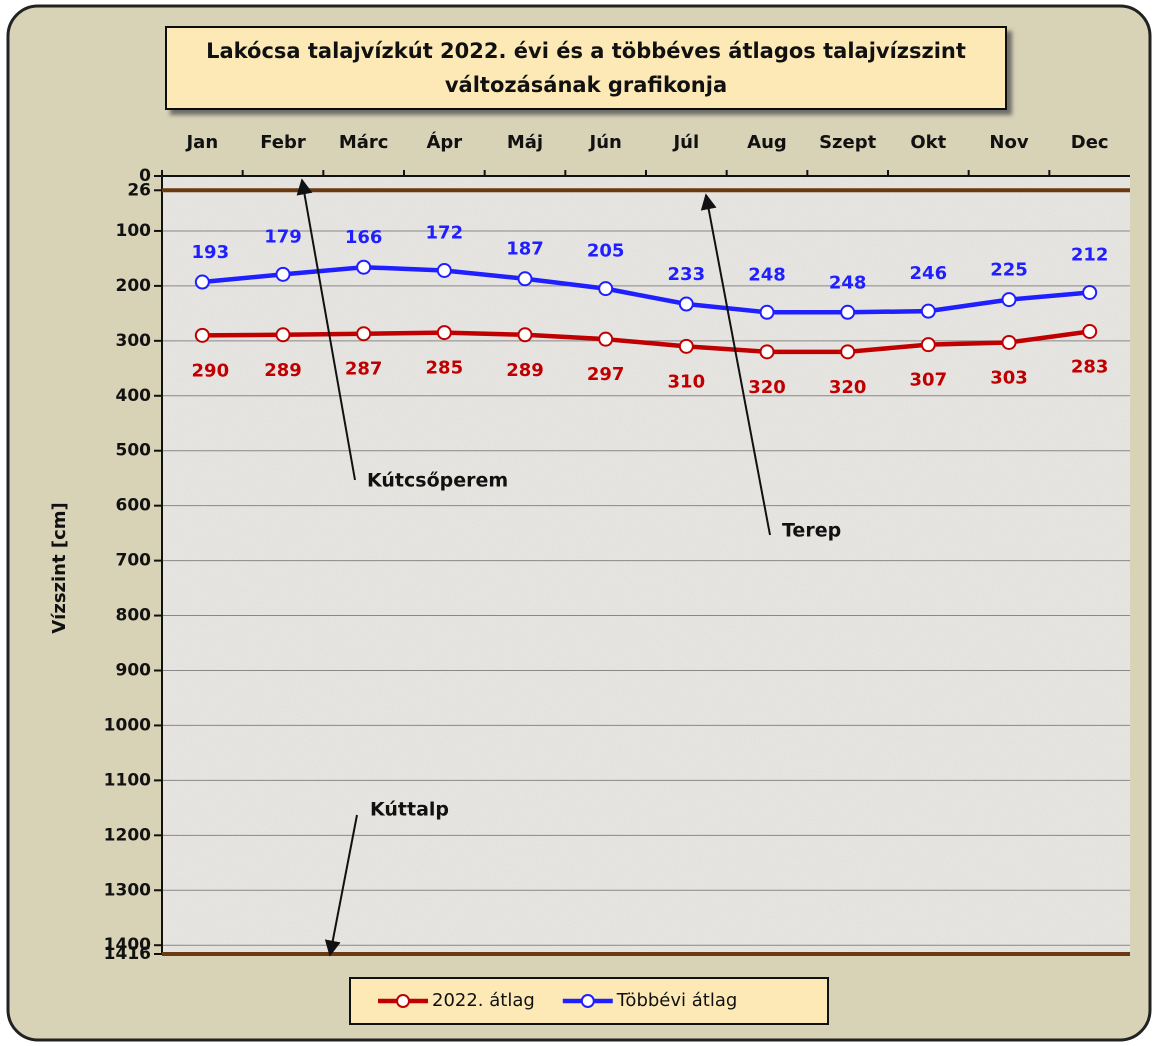 Image resolution: width=1158 pixels, height=1046 pixels. I want to click on y-tick-label: 26, so click(139, 190).